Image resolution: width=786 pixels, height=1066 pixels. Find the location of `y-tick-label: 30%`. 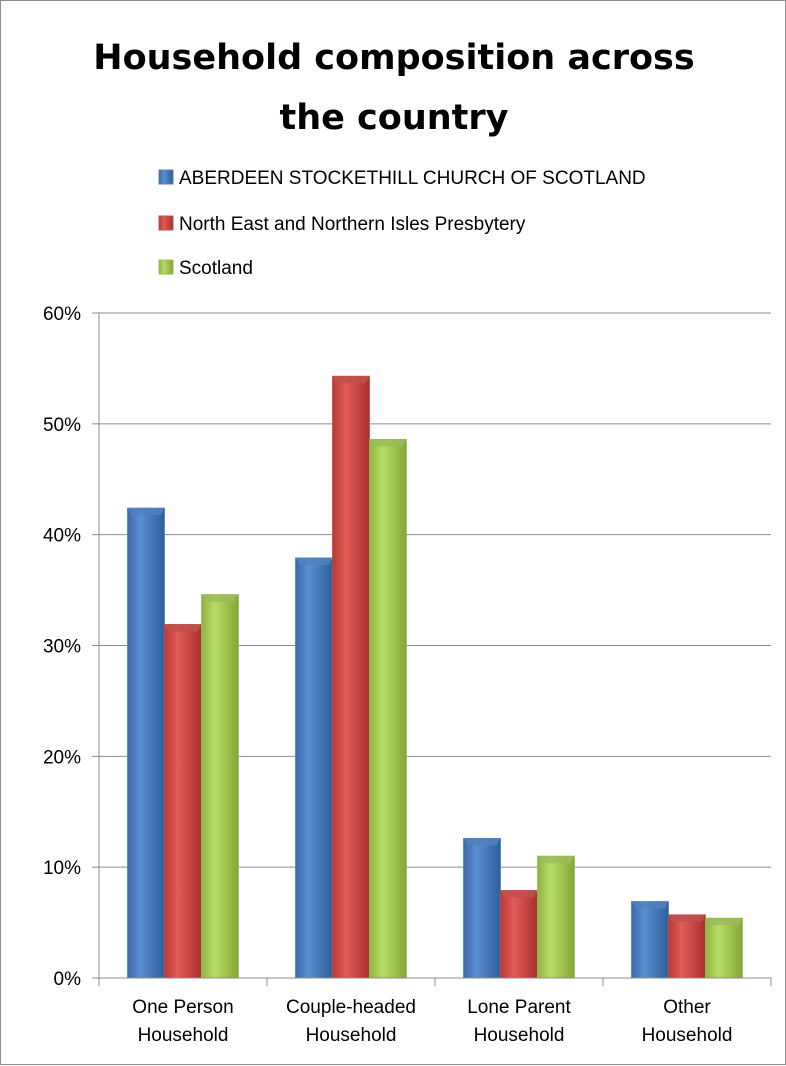

y-tick-label: 30% is located at coordinates (62, 647).